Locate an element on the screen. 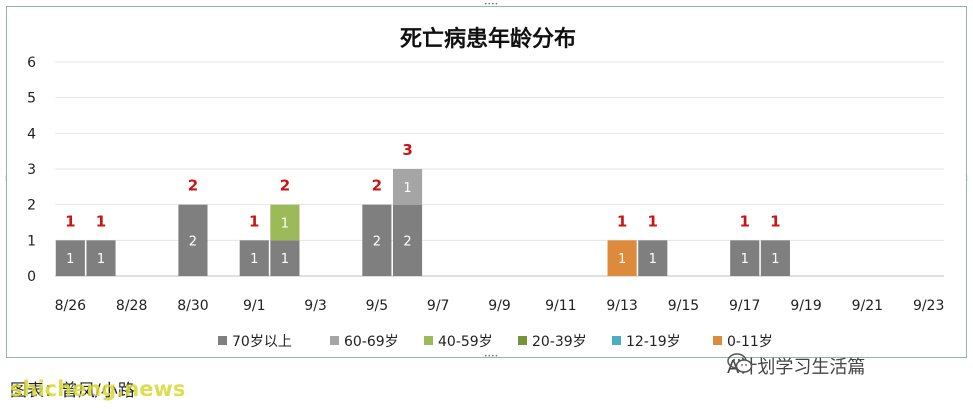 Image resolution: width=973 pixels, height=409 pixels. x-tick-label: 9/21 is located at coordinates (867, 306).